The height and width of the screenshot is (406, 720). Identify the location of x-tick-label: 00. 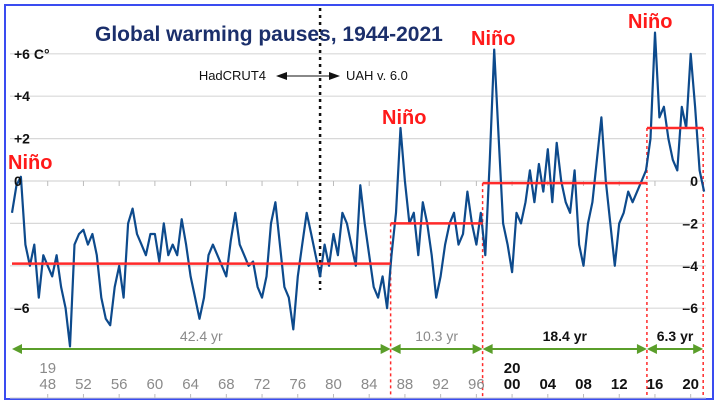
(512, 384).